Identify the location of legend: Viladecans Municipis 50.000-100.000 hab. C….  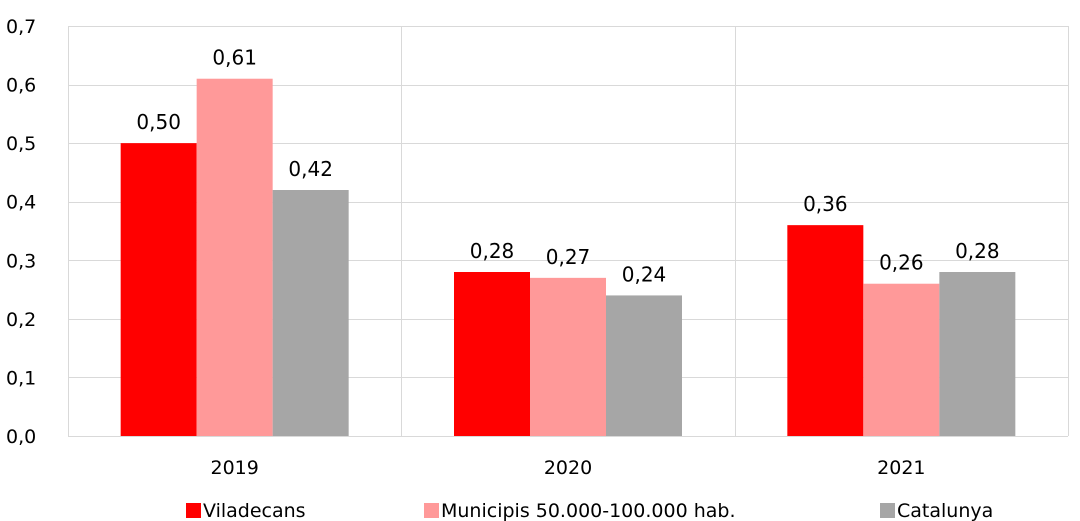
(589, 510).